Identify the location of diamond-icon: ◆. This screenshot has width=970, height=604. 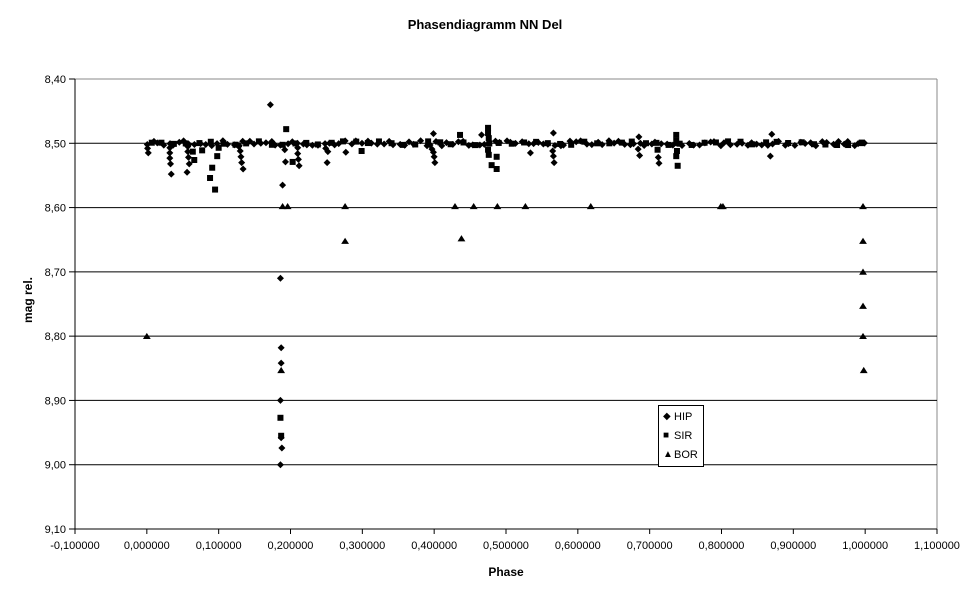
(667, 416).